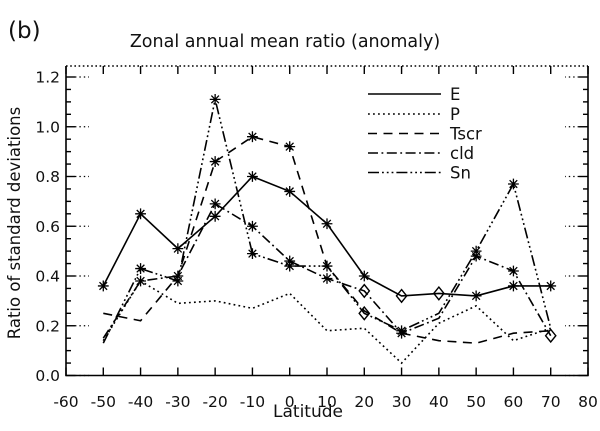 The height and width of the screenshot is (431, 600). Describe the element at coordinates (308, 412) in the screenshot. I see `x-axis-label: Latitude` at that location.